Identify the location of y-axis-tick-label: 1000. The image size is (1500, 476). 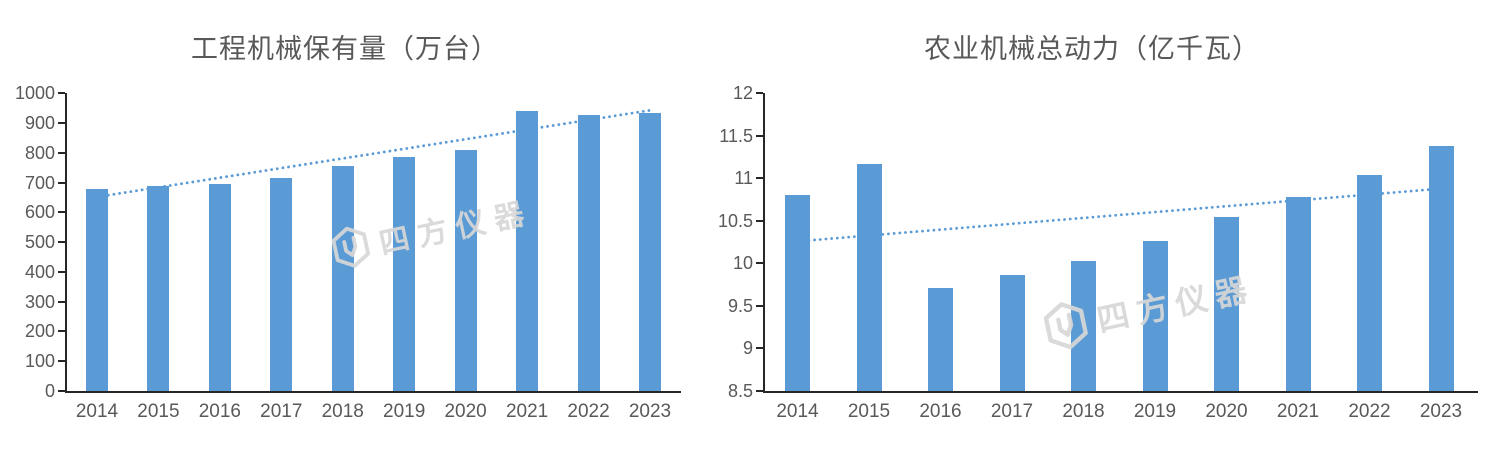
(34, 93).